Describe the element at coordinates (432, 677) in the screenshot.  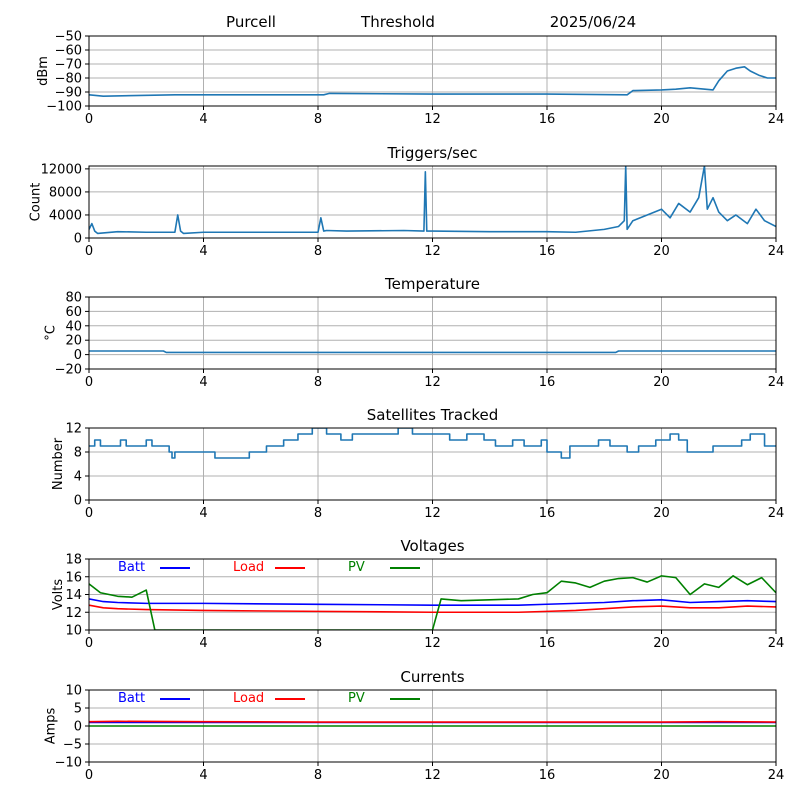
I see `chart-title: Currents` at that location.